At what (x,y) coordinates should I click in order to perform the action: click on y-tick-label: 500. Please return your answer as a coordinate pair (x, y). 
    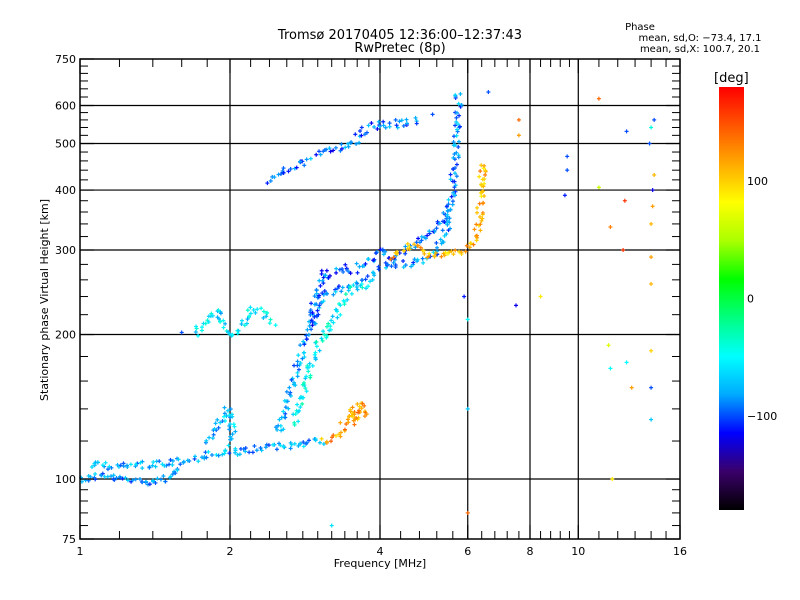
    Looking at the image, I should click on (65, 144).